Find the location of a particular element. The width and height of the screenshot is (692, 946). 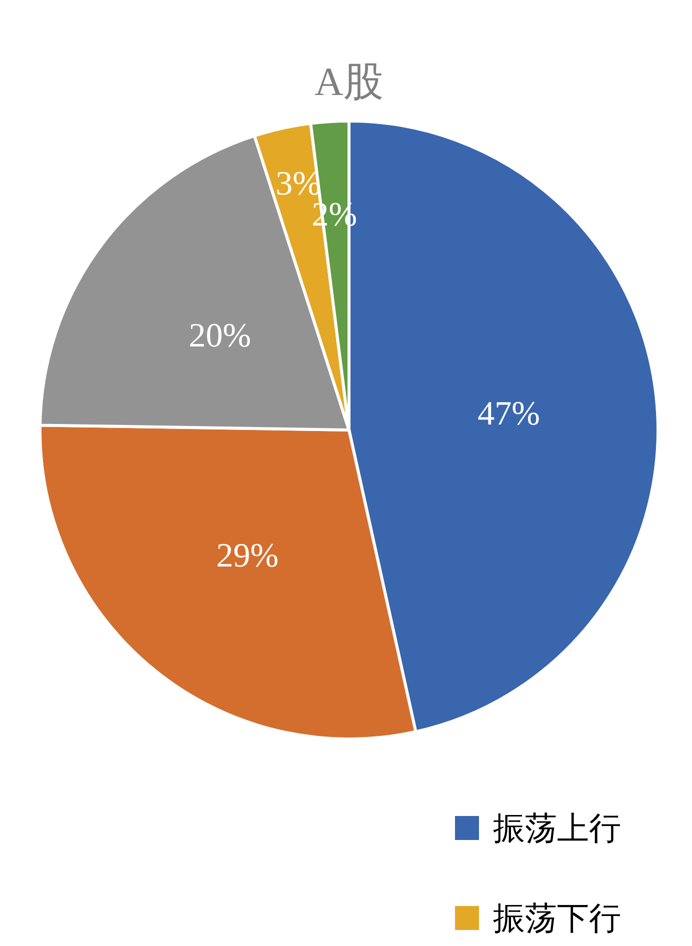

legend-label: 振荡下行 is located at coordinates (557, 918).